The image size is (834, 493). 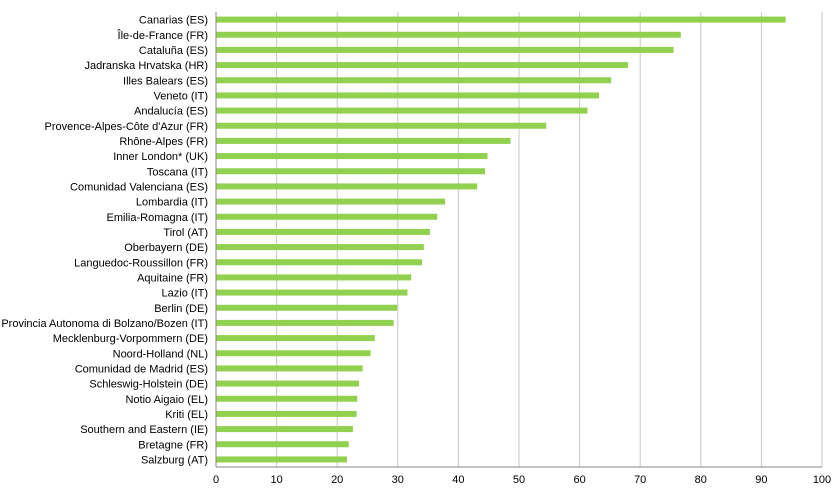 What do you see at coordinates (141, 263) in the screenshot?
I see `category-label: Languedoc-Roussillon (FR)` at bounding box center [141, 263].